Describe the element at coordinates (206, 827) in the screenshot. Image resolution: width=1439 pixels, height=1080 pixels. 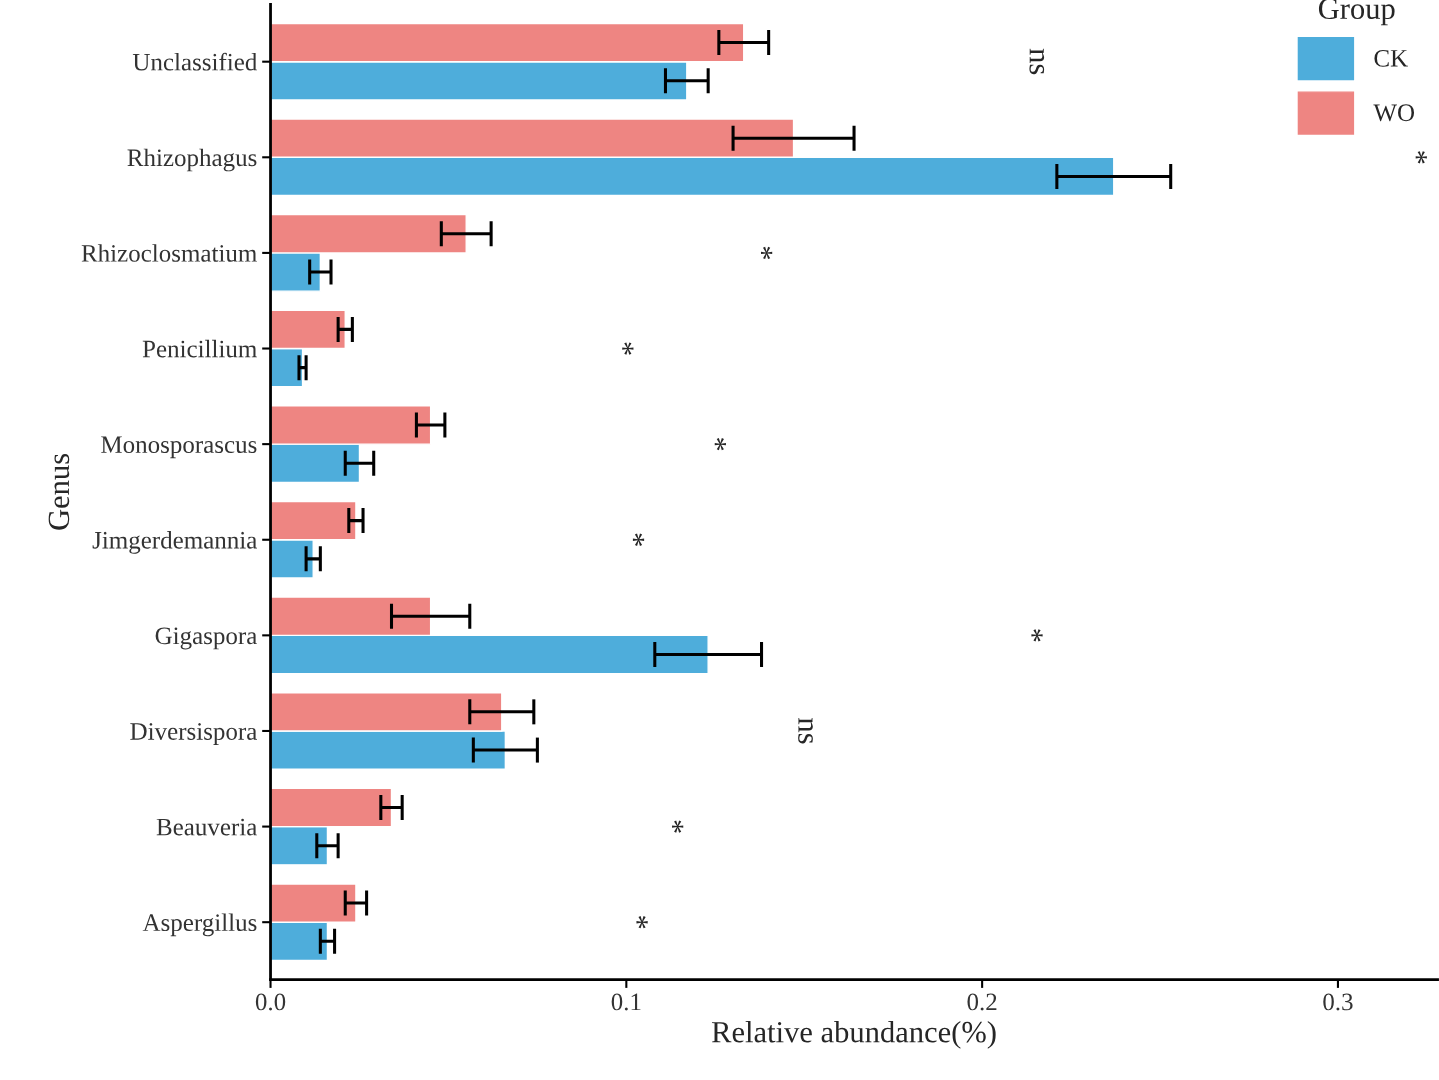
I see `y-tick-label: Beauveria` at that location.